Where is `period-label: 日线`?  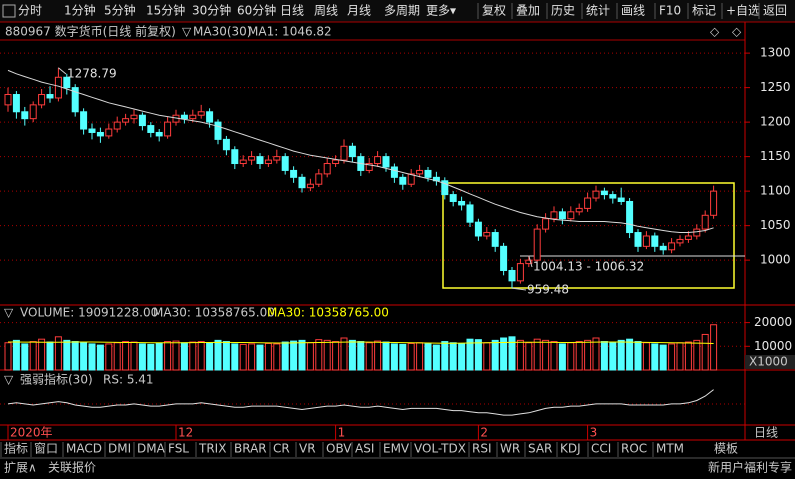
period-label: 日线 is located at coordinates (766, 433).